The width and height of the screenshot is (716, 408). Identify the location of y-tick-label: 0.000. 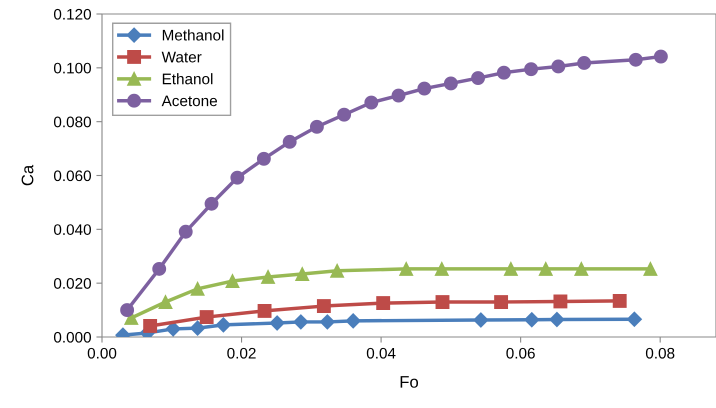
(72, 337).